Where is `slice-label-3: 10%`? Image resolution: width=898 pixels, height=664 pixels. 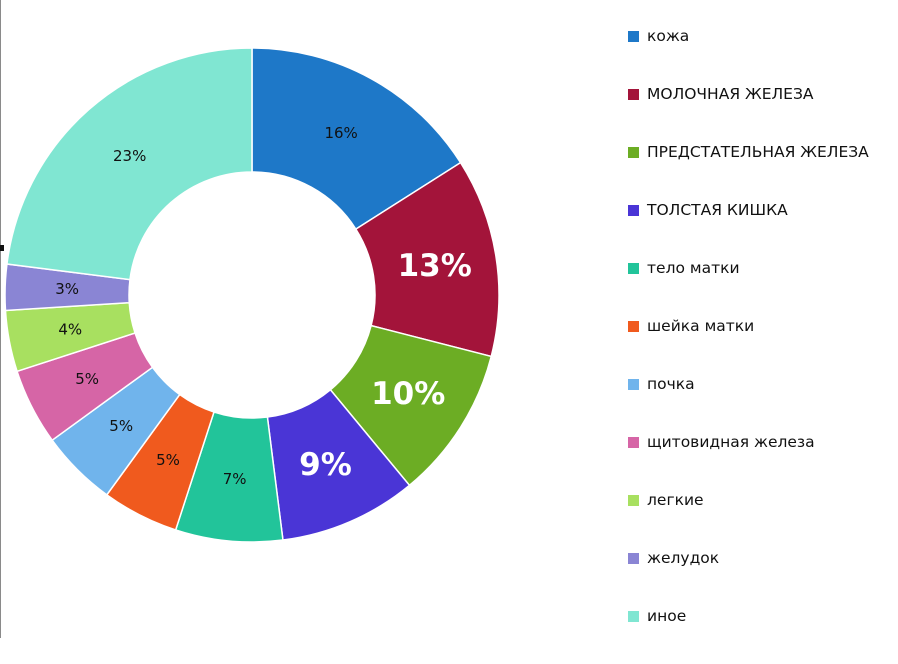 slice-label-3: 10% is located at coordinates (408, 394).